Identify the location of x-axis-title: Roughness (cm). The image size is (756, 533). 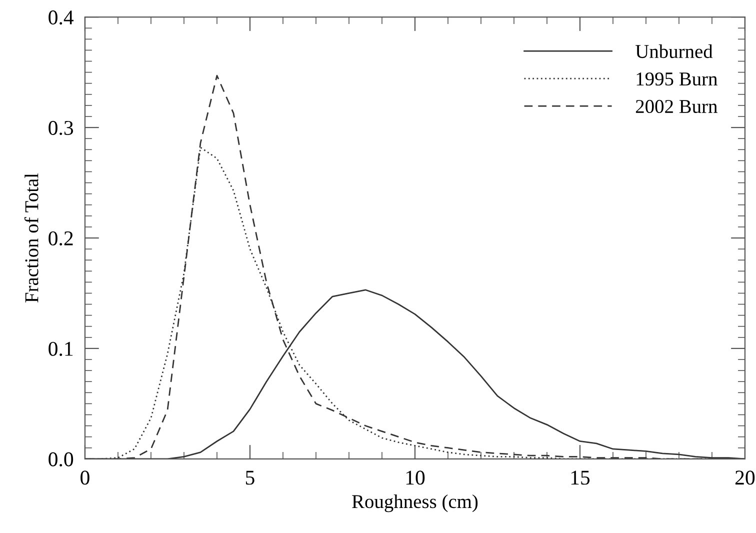
(415, 503).